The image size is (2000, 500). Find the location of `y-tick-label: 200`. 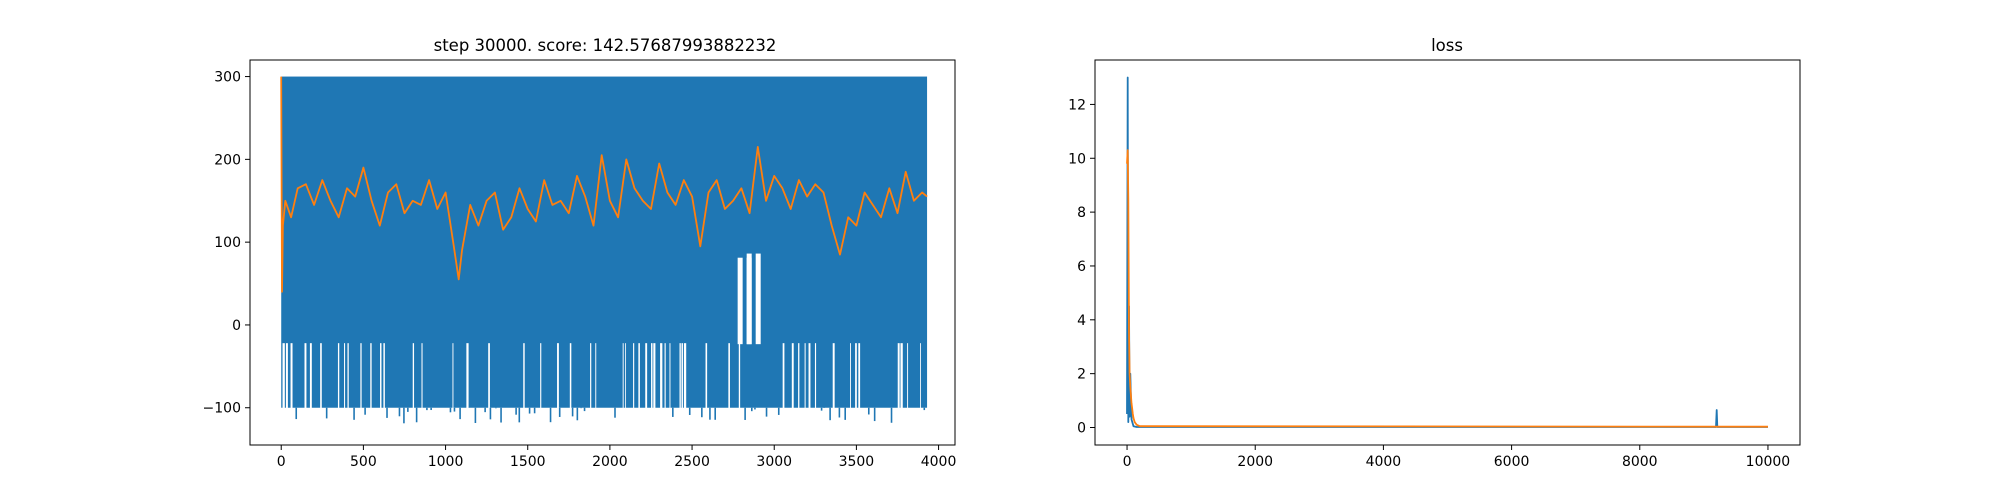

y-tick-label: 200 is located at coordinates (227, 160).